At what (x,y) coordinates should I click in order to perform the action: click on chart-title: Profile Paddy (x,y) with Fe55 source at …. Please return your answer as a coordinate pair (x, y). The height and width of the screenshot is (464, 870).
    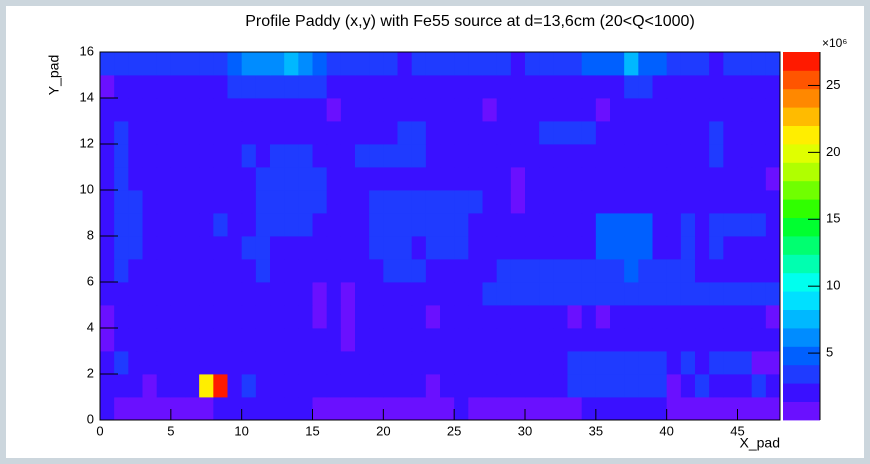
    Looking at the image, I should click on (470, 21).